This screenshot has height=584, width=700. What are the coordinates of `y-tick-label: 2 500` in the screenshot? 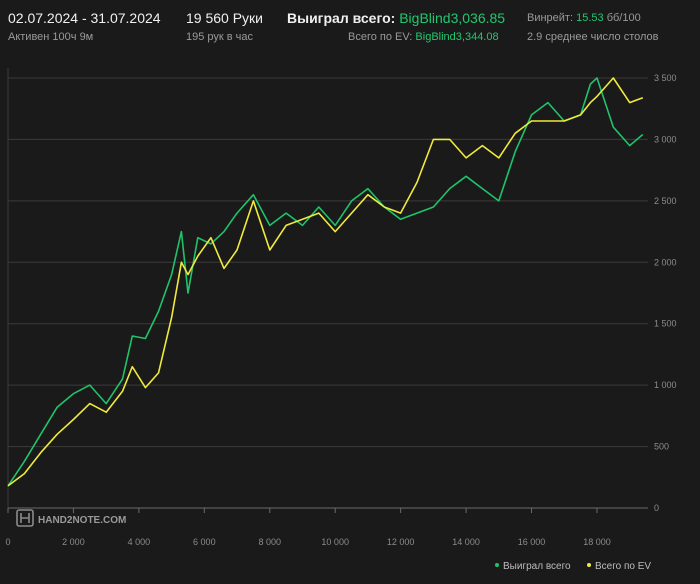 It's located at (665, 201).